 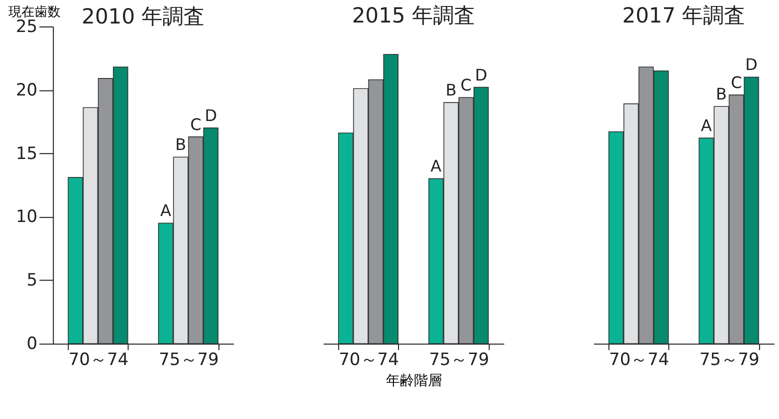 I want to click on chart-title: 2010 年調査, so click(x=143, y=16).